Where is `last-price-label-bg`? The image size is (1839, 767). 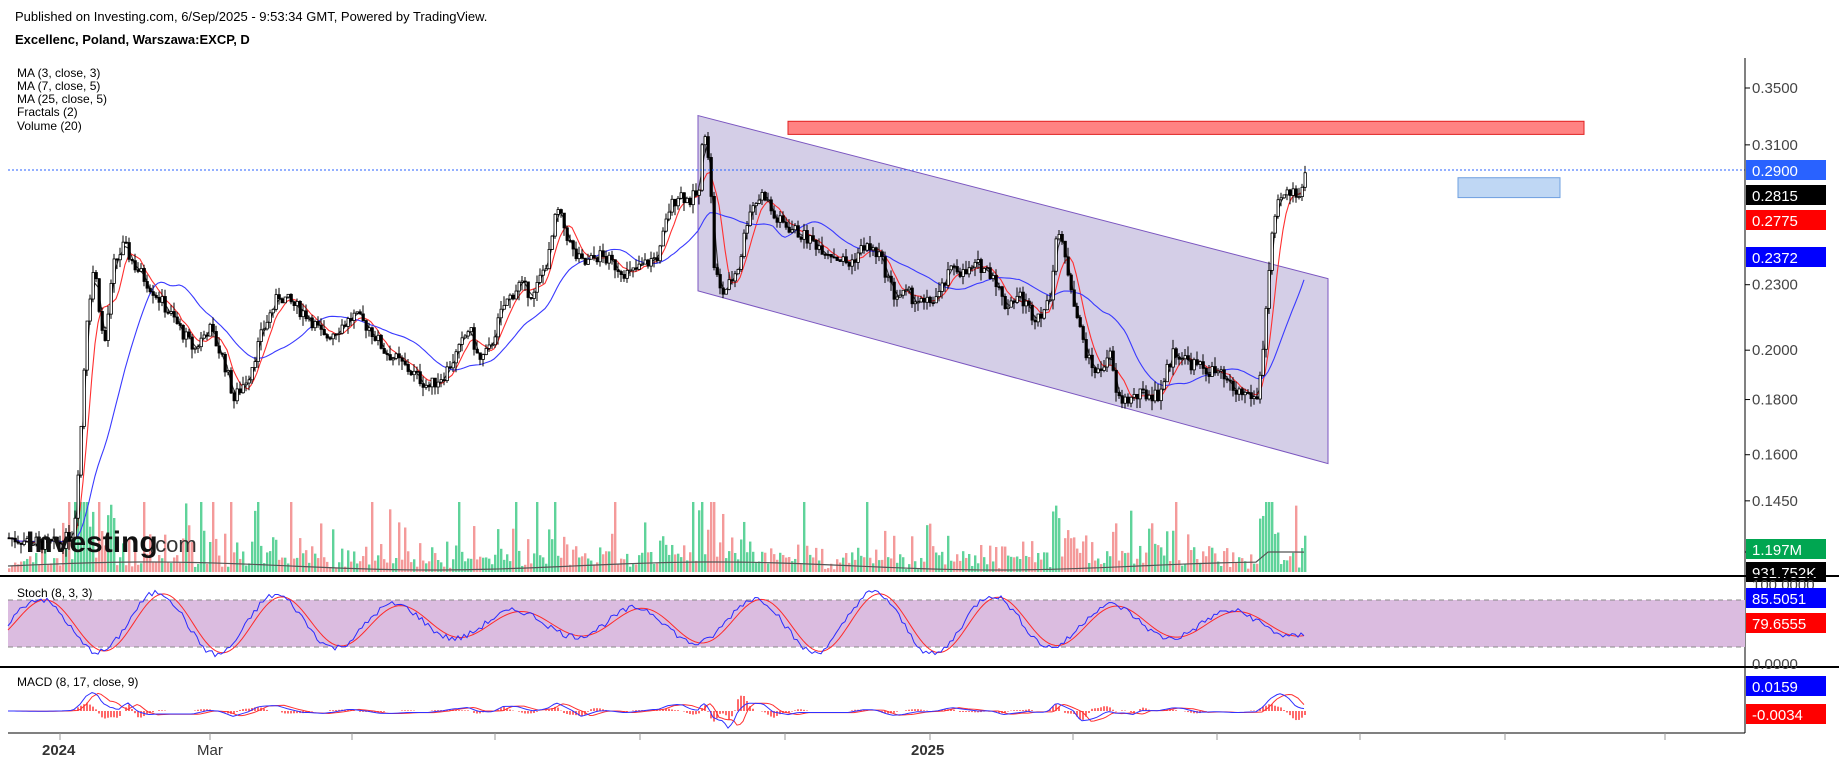
last-price-label-bg is located at coordinates (1786, 170).